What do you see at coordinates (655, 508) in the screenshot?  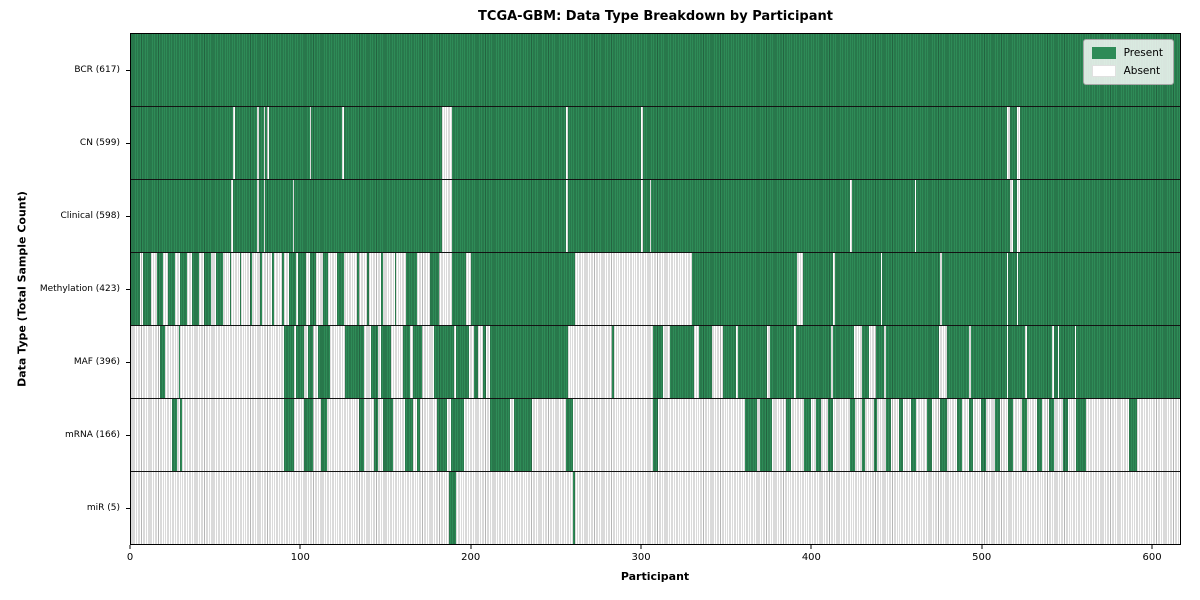 I see `heatmap-row-miR` at bounding box center [655, 508].